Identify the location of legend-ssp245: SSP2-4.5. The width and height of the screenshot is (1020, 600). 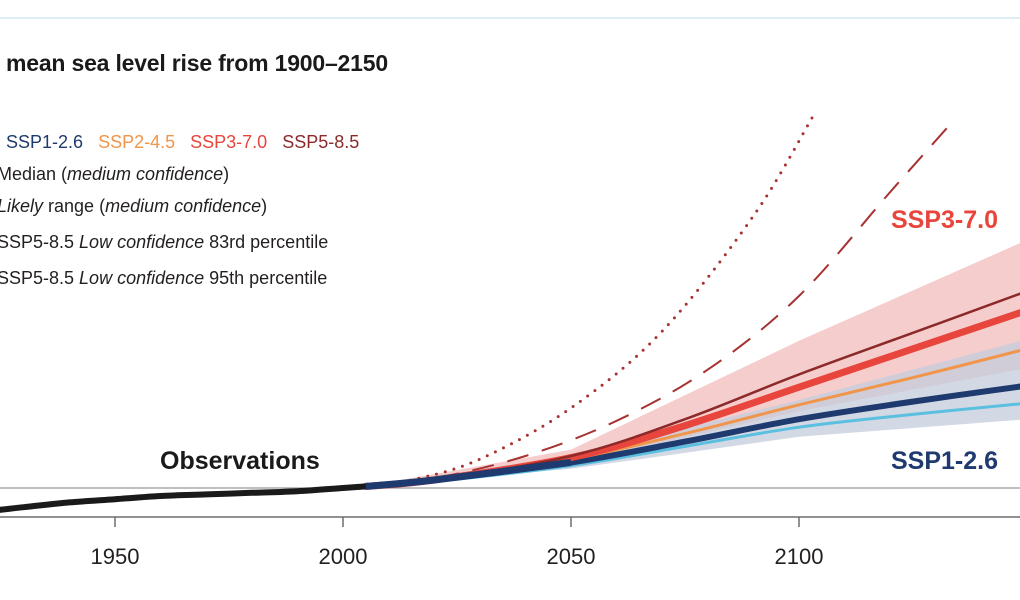
(137, 142).